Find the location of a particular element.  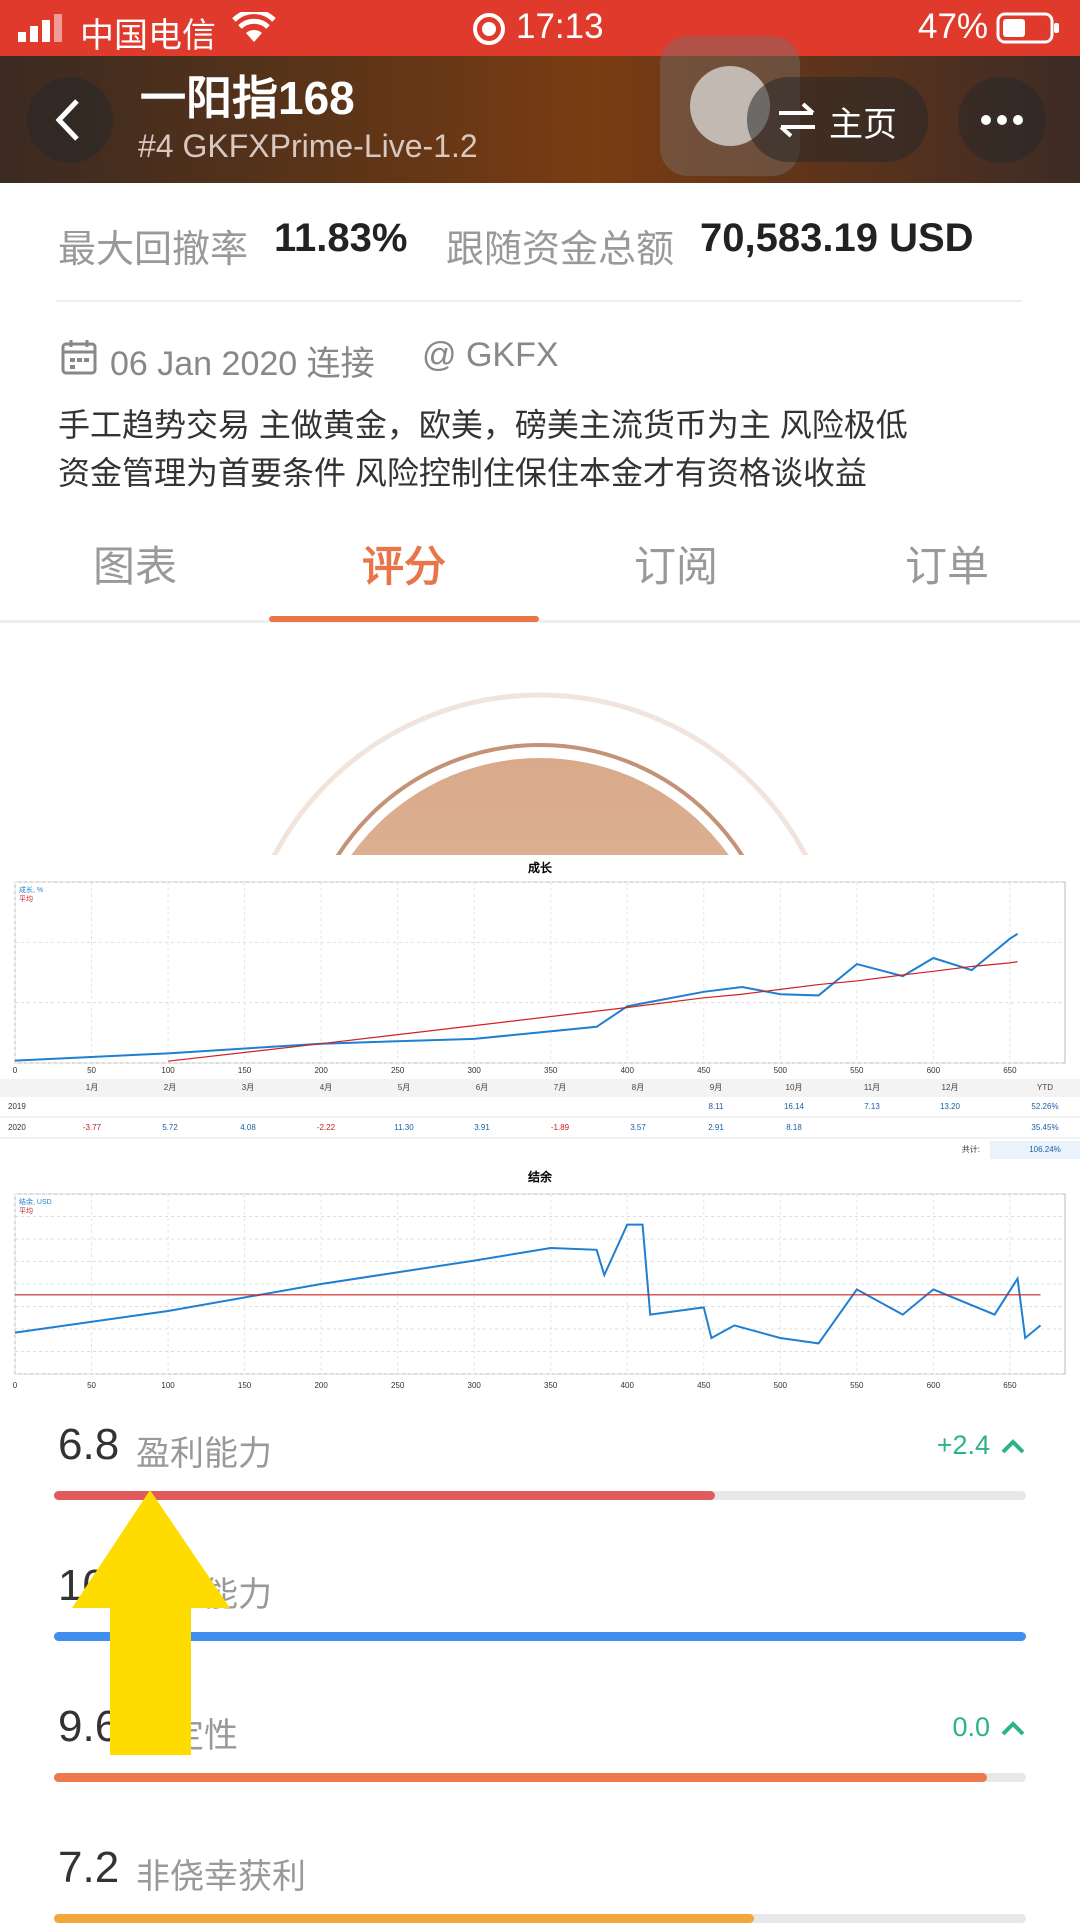

wifi-icon is located at coordinates (254, 27).